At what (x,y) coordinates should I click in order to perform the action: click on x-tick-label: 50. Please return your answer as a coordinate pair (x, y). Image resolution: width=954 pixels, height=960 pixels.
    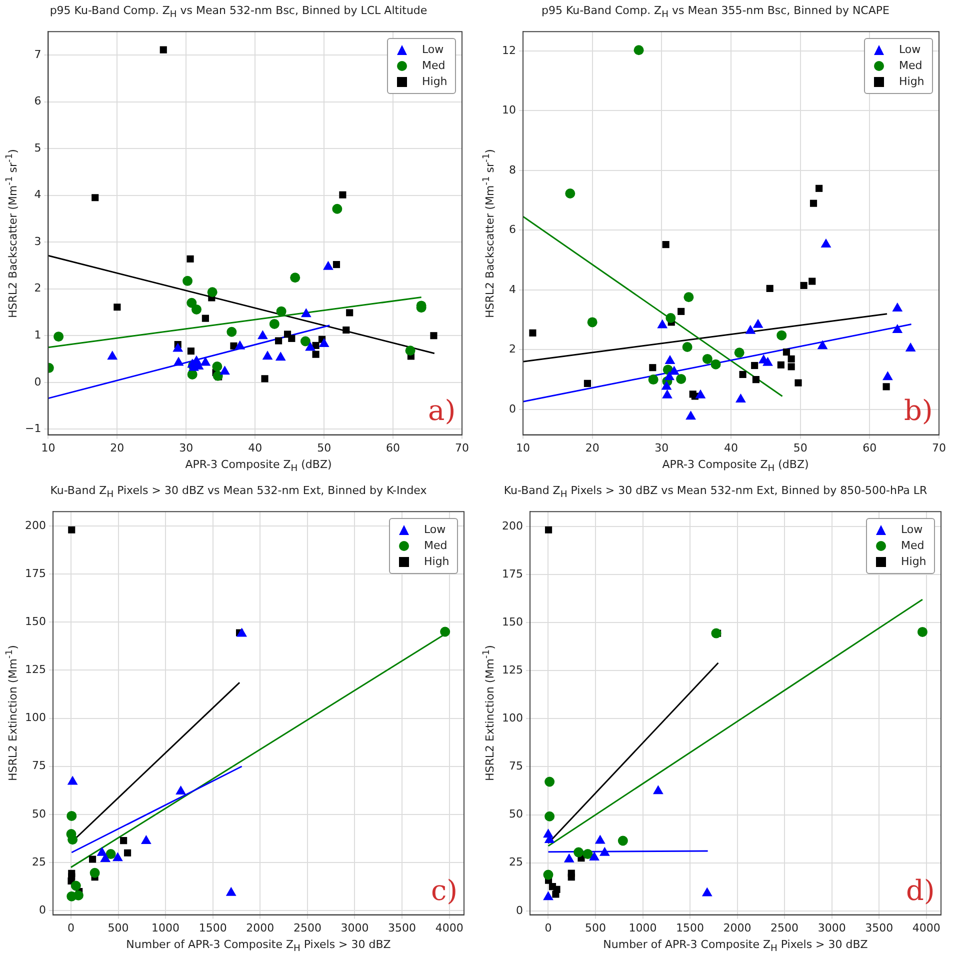
    Looking at the image, I should click on (800, 447).